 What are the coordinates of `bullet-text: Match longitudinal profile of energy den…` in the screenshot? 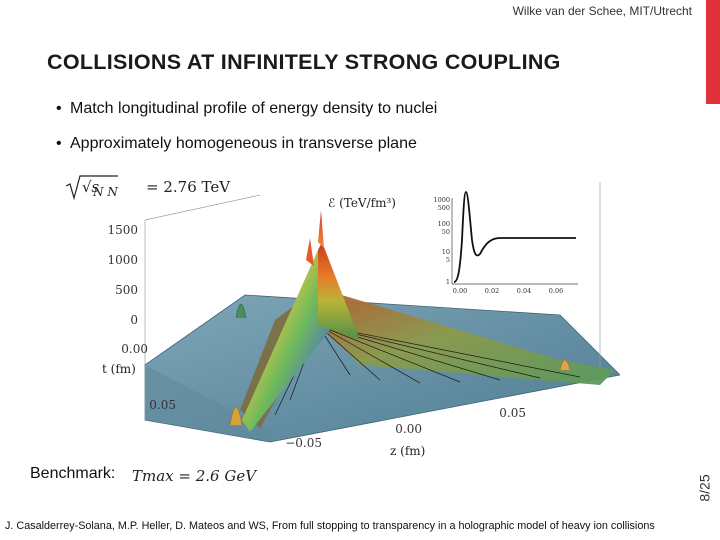 It's located at (254, 108).